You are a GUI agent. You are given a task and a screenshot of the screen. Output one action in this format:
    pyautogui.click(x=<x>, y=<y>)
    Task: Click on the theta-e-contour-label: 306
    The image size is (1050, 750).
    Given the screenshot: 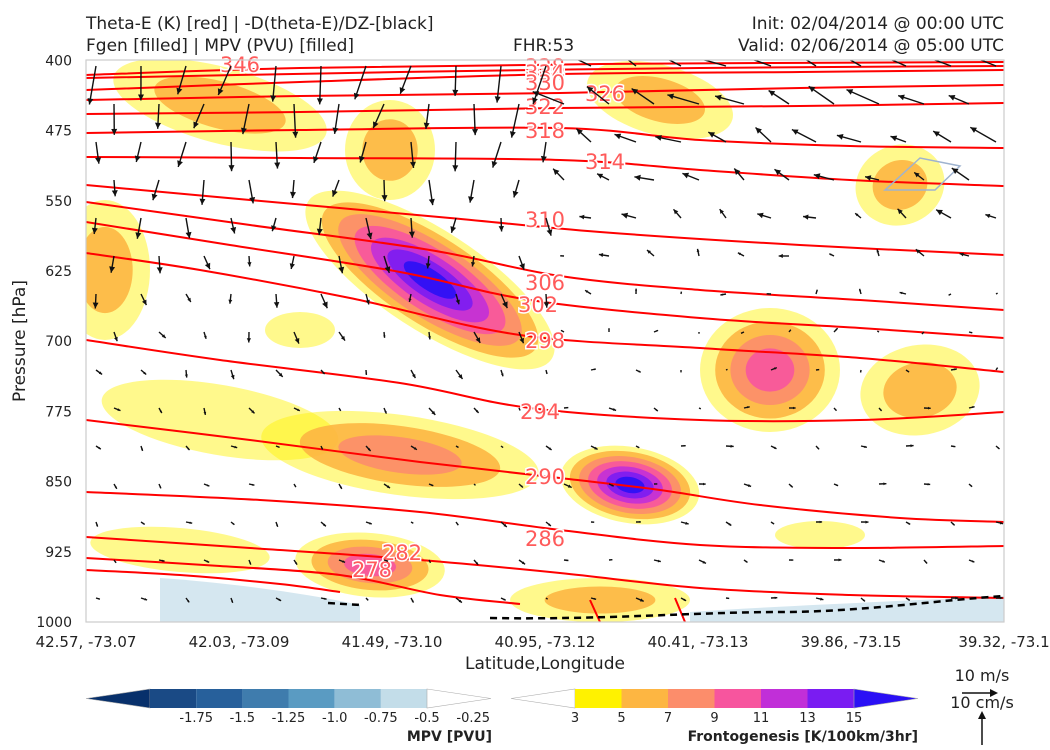 What is the action you would take?
    pyautogui.click(x=545, y=283)
    